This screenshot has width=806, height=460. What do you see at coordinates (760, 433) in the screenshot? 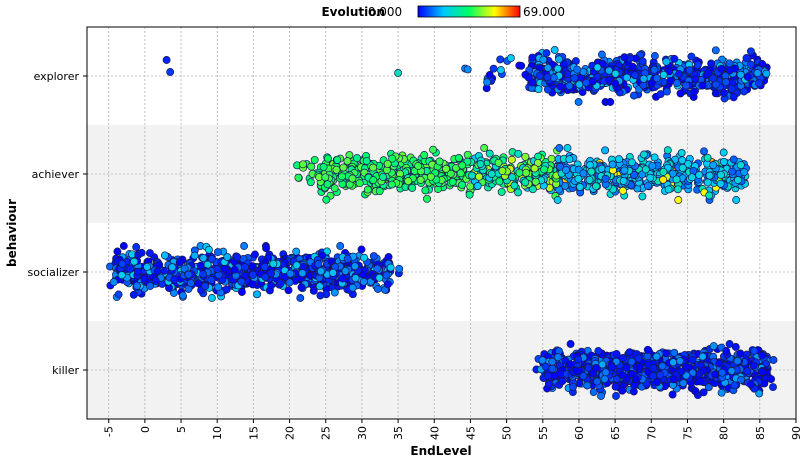
I see `x-tick-label: 85` at bounding box center [760, 433].